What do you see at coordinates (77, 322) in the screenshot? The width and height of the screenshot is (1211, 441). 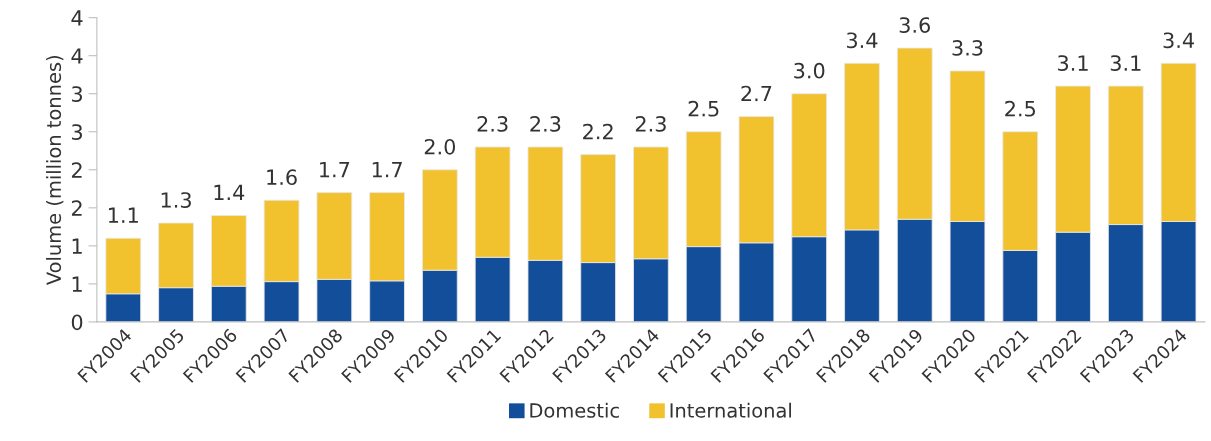 I see `y-tick-label: 0` at bounding box center [77, 322].